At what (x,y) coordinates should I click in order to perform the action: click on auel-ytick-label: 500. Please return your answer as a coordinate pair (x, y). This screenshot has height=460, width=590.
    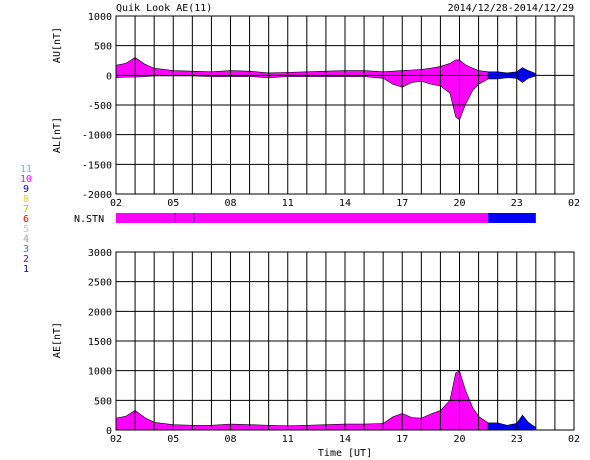
    Looking at the image, I should click on (103, 47).